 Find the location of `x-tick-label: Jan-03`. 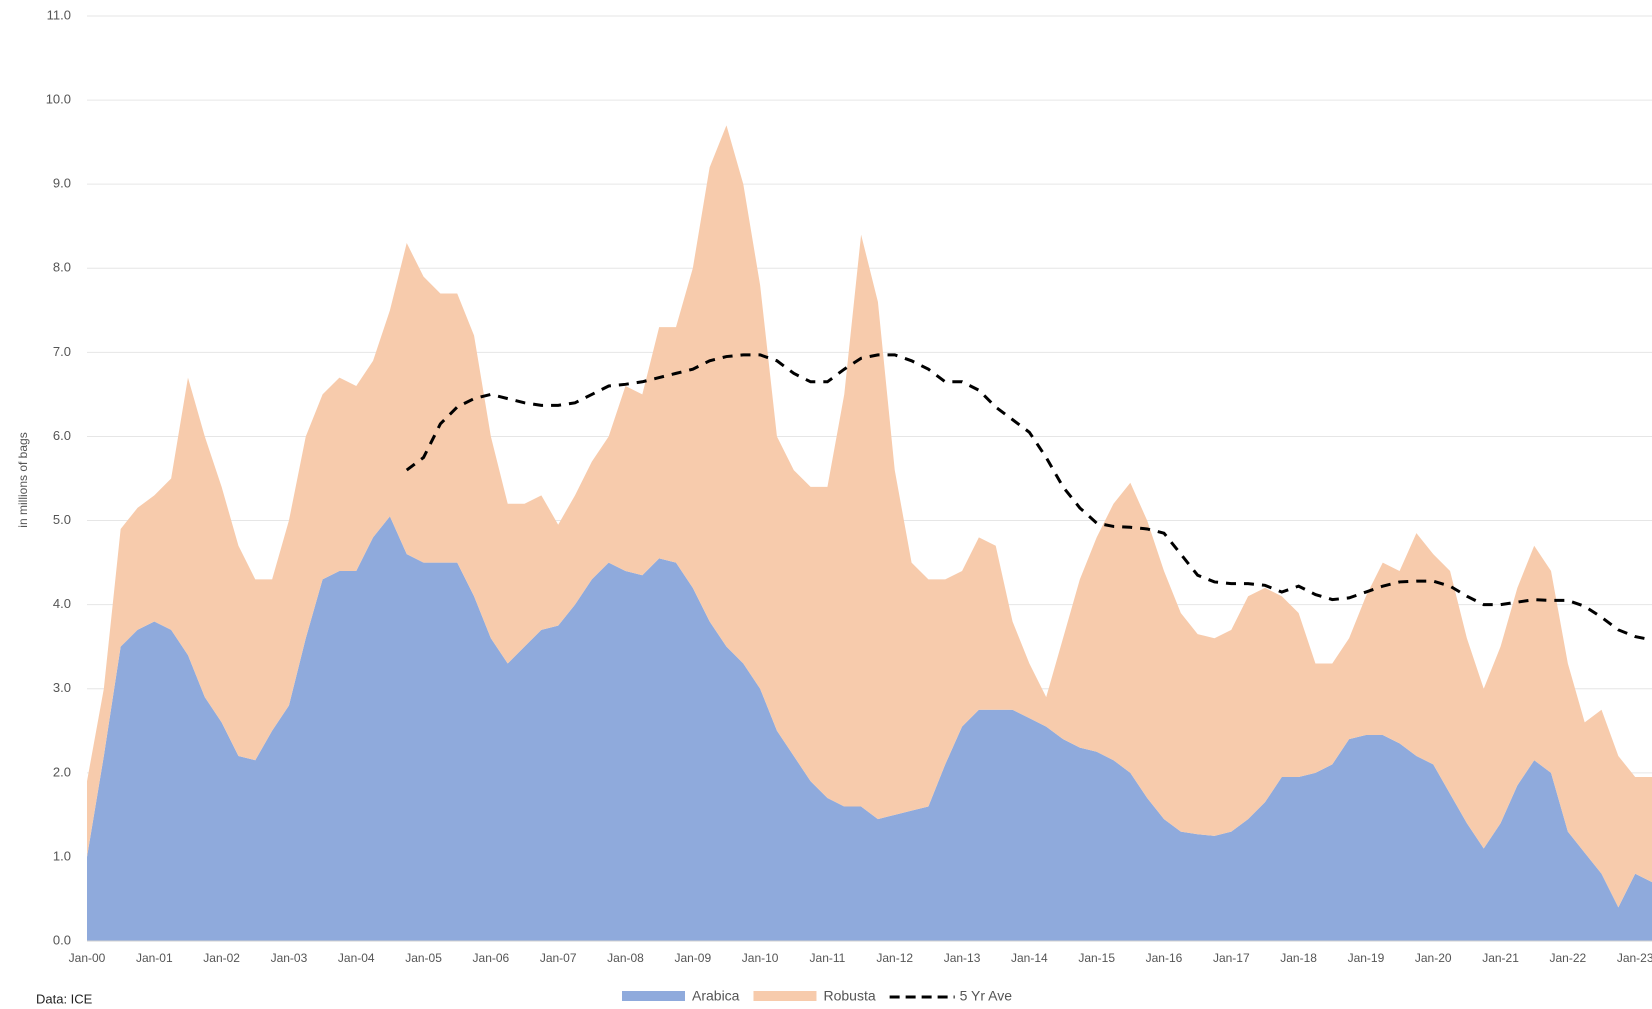

x-tick-label: Jan-03 is located at coordinates (289, 958).